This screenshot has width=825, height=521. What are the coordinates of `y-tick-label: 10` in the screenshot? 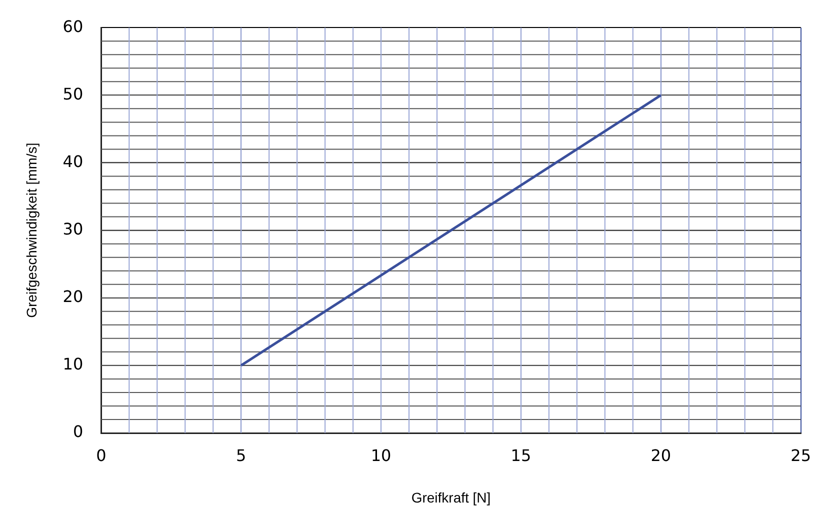 It's located at (73, 364).